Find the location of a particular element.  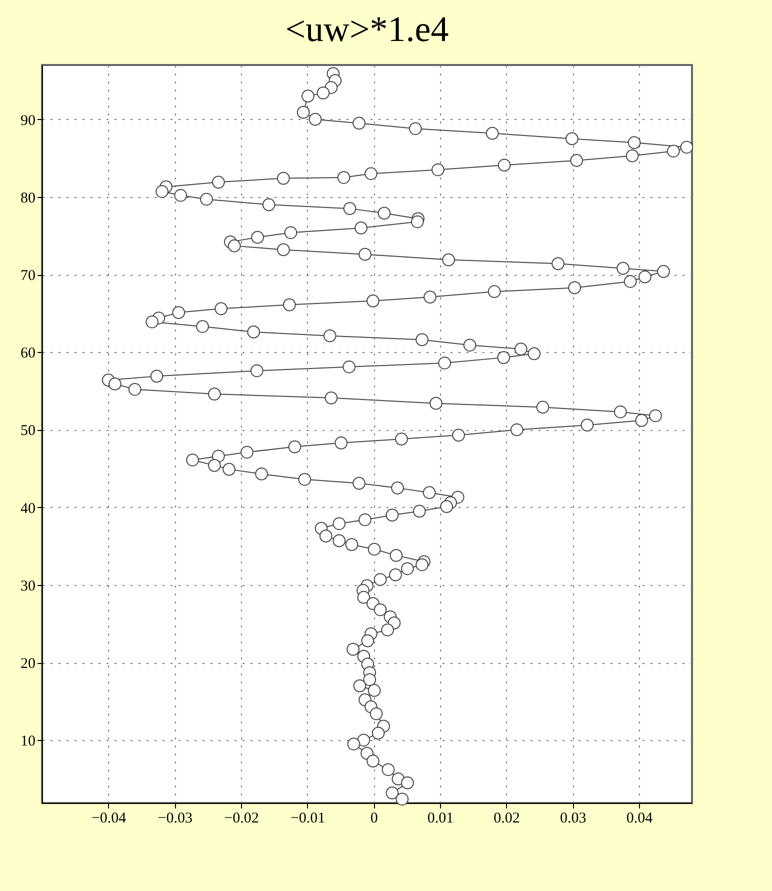

x-tick-label: 0.02 is located at coordinates (507, 818).